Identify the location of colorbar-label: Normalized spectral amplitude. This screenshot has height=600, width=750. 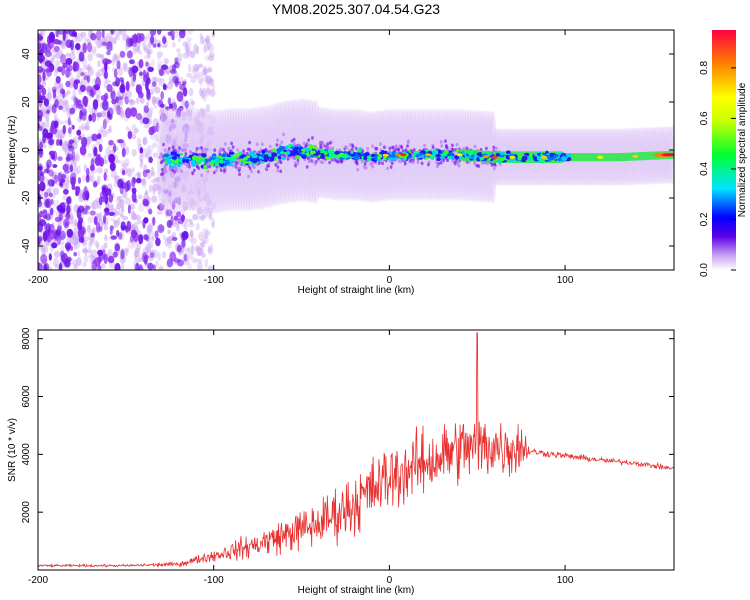
(742, 149).